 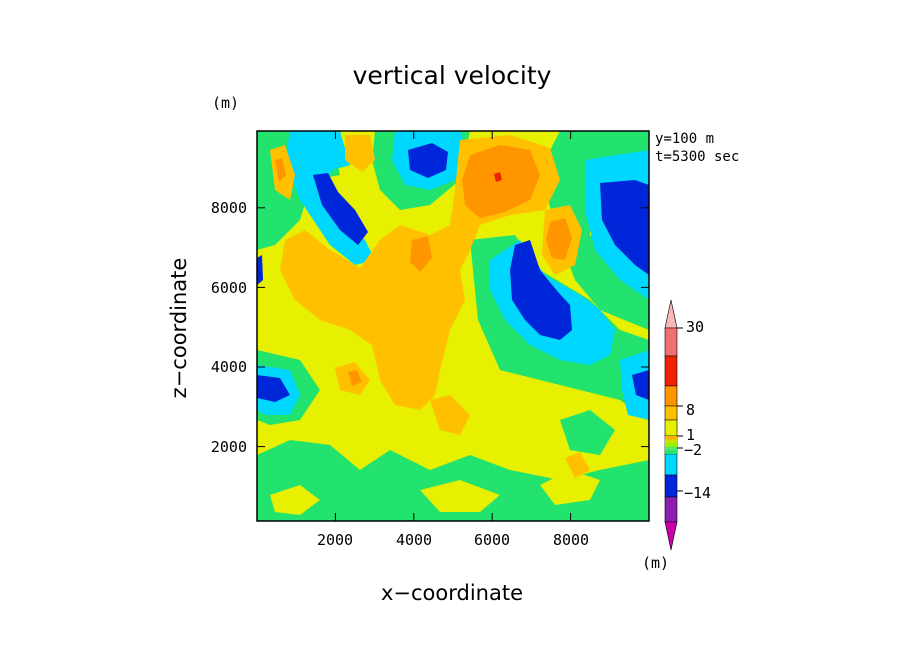 I want to click on colorbar-label: 30, so click(x=695, y=327).